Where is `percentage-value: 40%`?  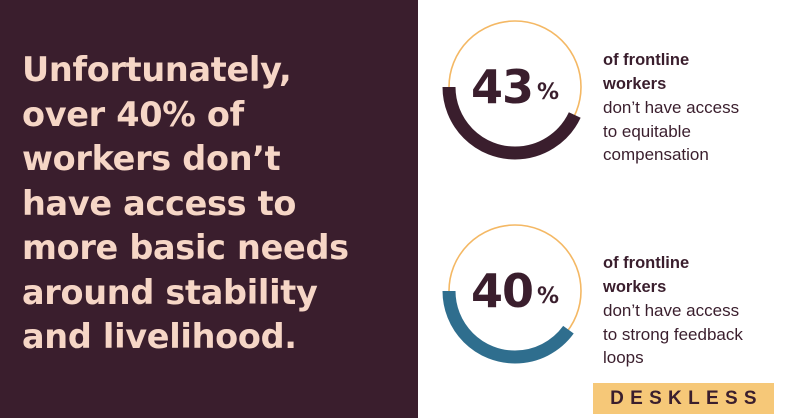
percentage-value: 40% is located at coordinates (515, 291).